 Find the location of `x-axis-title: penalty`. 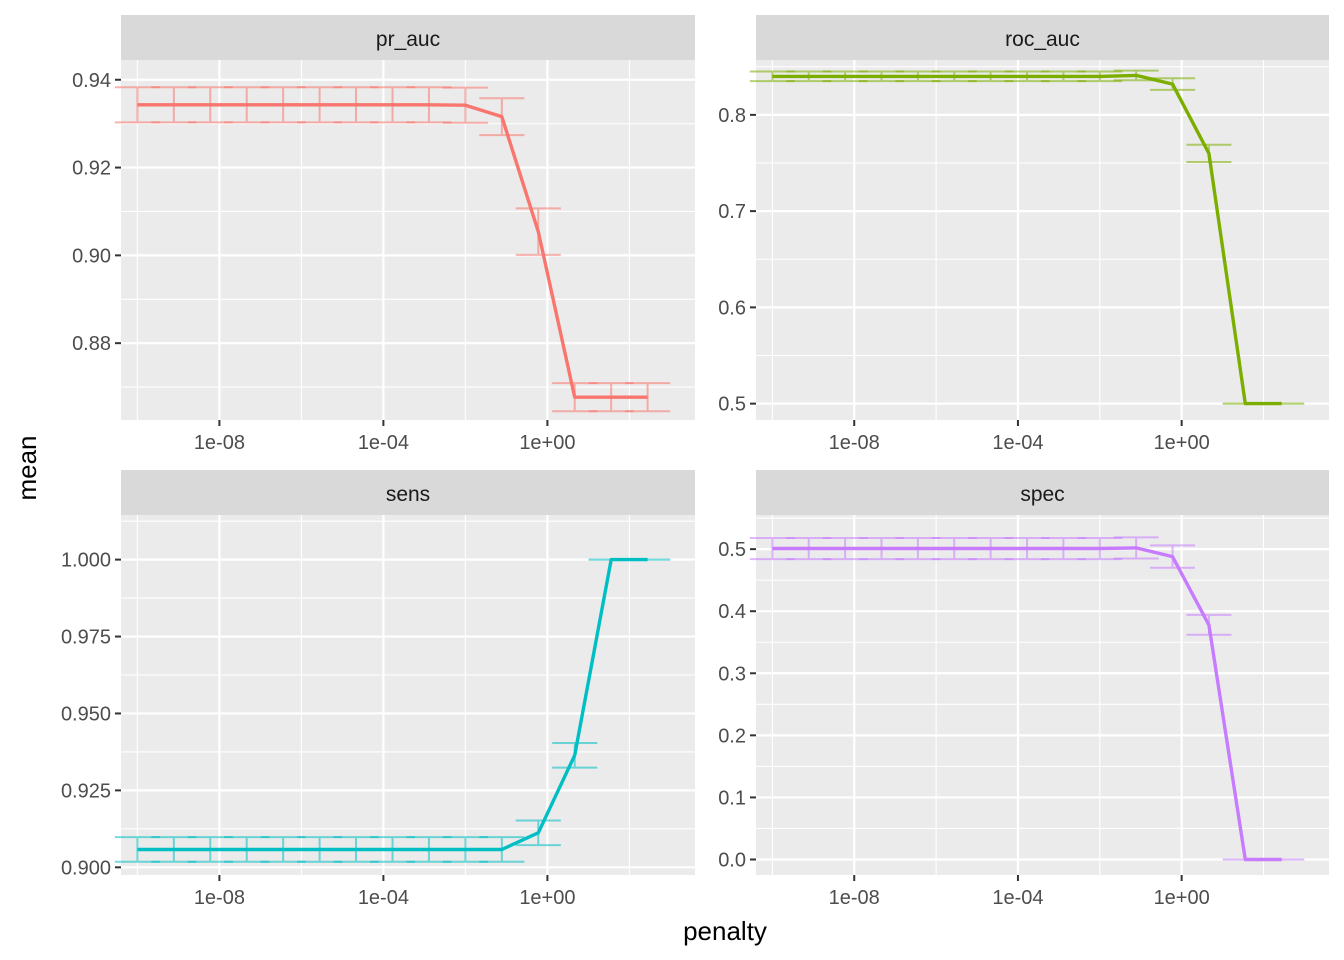

x-axis-title: penalty is located at coordinates (725, 931).